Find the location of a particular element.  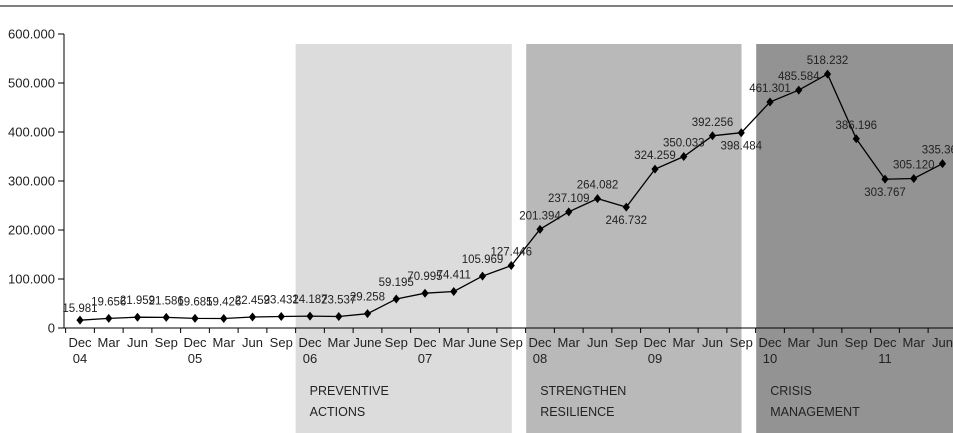

data-label: 24.187 is located at coordinates (309, 300).